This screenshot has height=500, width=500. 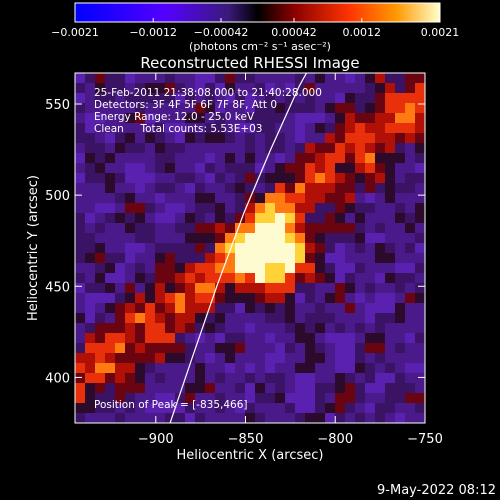 What do you see at coordinates (156, 439) in the screenshot?
I see `x-tick-label: −900` at bounding box center [156, 439].